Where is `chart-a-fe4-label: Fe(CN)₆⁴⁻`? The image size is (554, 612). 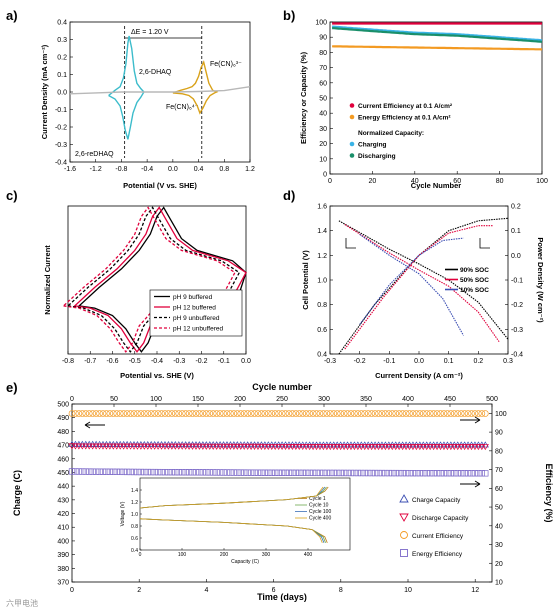 chart-a-fe4-label: Fe(CN)₆⁴⁻ is located at coordinates (182, 107).